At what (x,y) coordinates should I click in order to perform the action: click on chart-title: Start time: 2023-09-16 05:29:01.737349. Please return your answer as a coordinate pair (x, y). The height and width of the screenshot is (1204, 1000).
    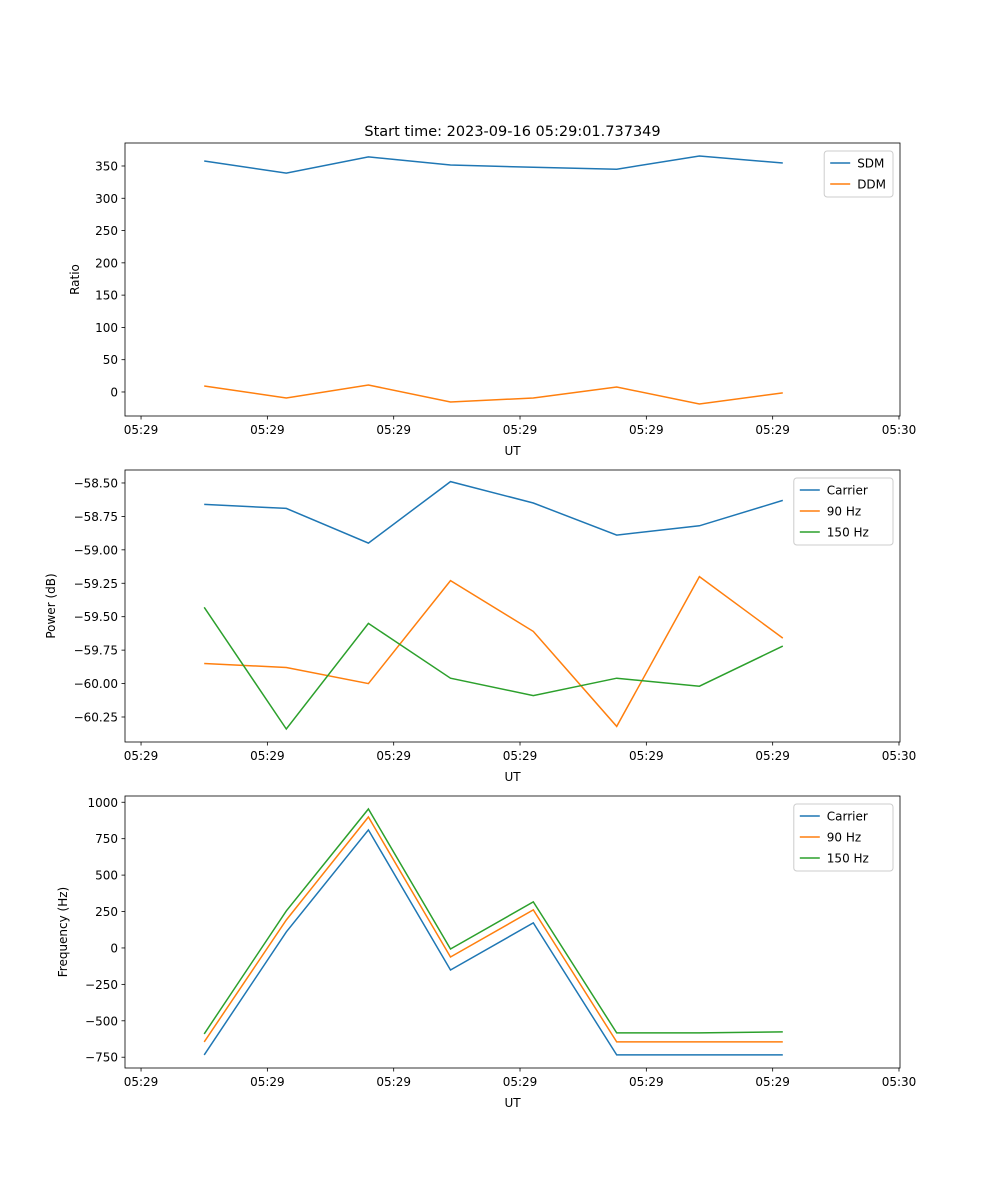
    Looking at the image, I should click on (512, 132).